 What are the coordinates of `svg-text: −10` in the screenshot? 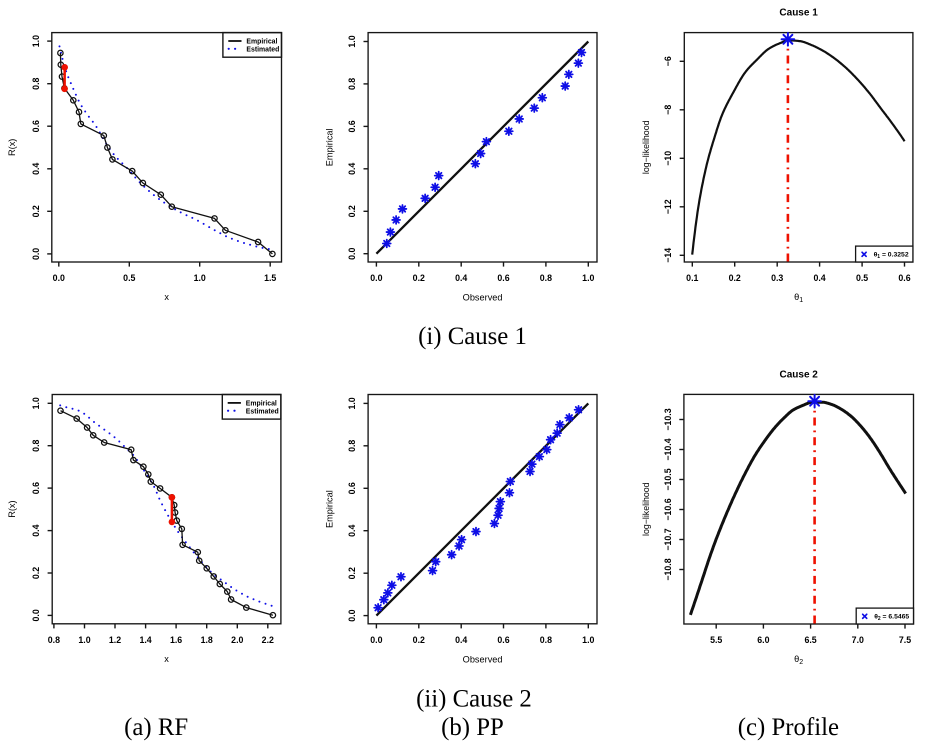 It's located at (668, 158).